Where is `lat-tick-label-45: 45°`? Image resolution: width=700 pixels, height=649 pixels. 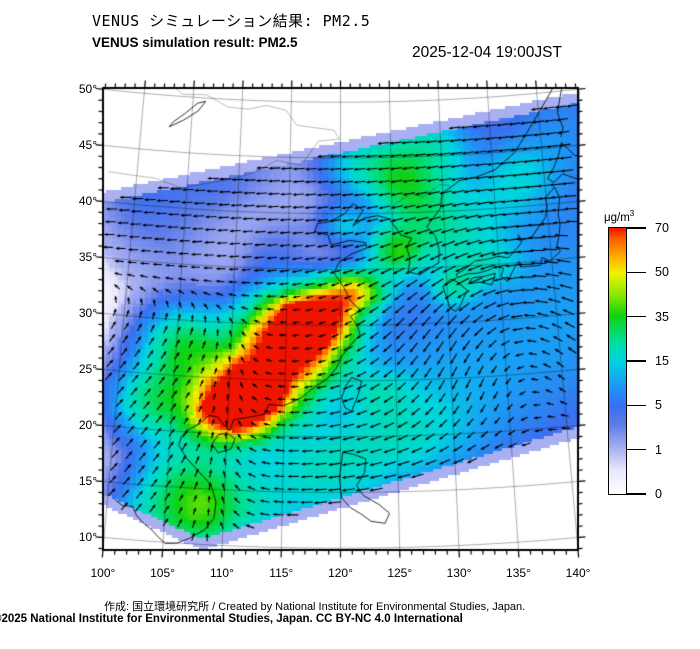 lat-tick-label-45: 45° is located at coordinates (87, 145).